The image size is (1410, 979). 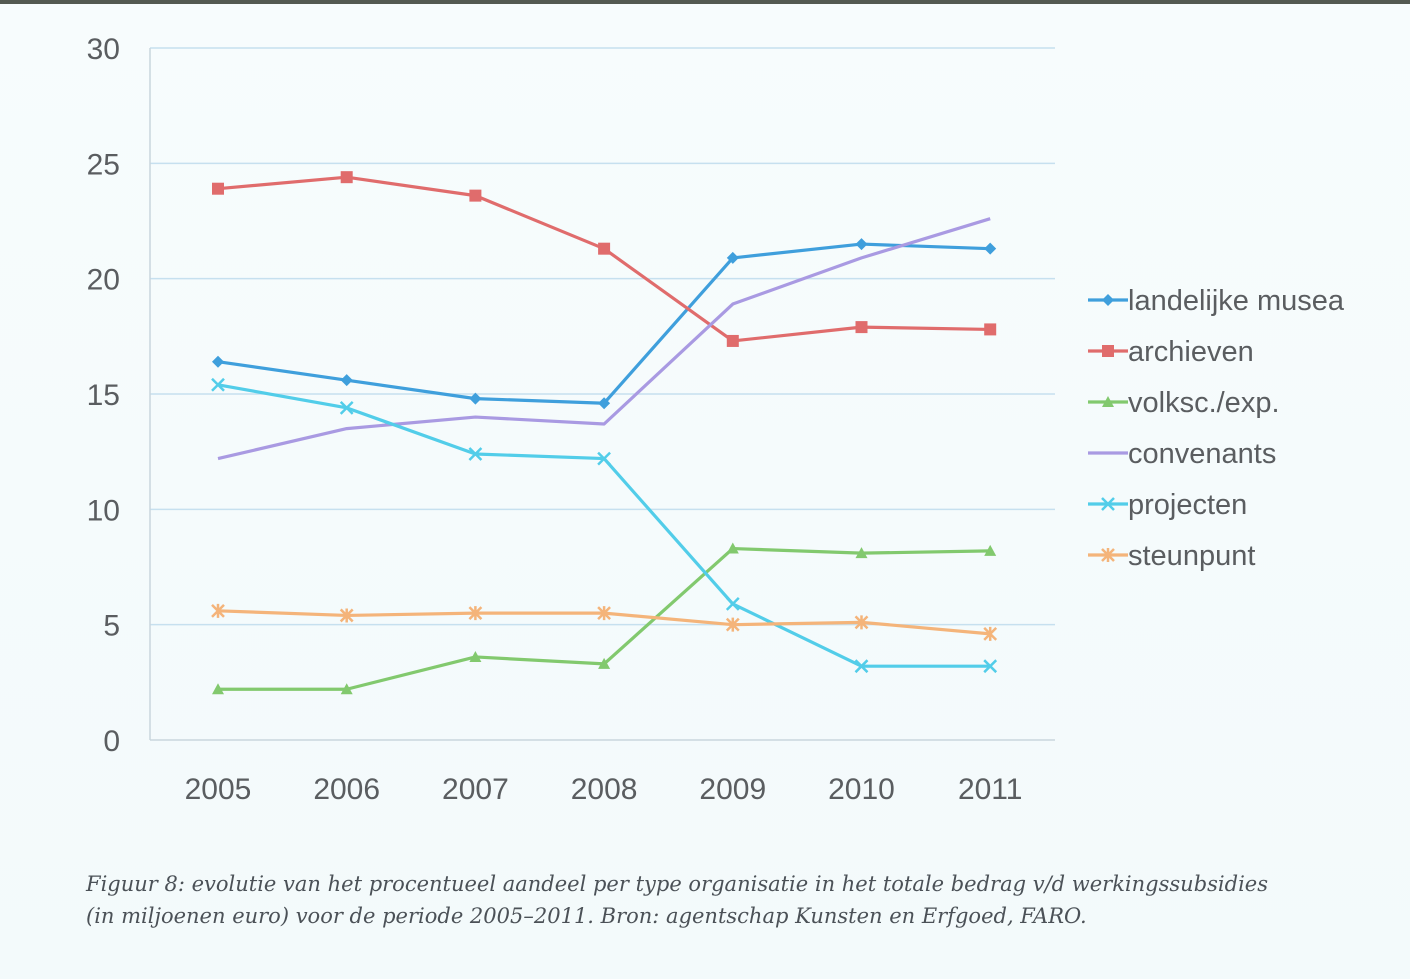 I want to click on point-landelijke-musea-2006, so click(x=346, y=380).